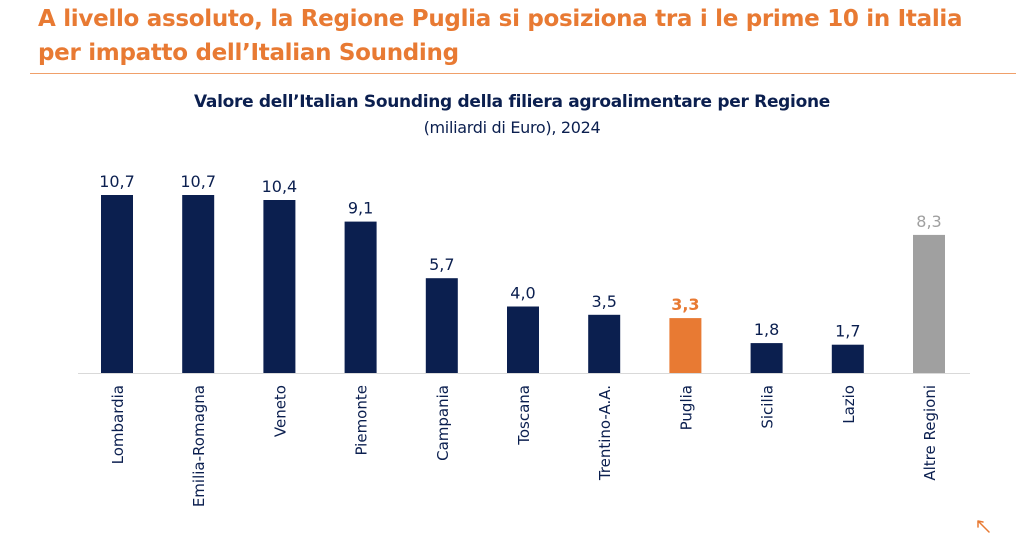  Describe the element at coordinates (117, 181) in the screenshot. I see `data-label-lombardia: 10,7` at that location.